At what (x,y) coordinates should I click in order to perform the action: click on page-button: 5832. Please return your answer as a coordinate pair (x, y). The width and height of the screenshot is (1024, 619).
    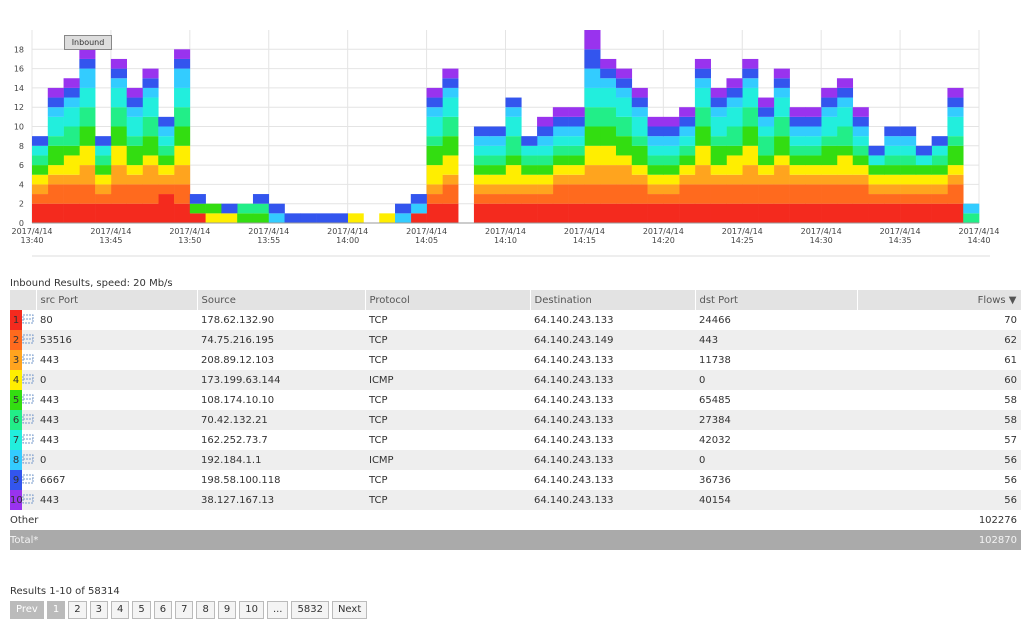
    Looking at the image, I should click on (310, 610).